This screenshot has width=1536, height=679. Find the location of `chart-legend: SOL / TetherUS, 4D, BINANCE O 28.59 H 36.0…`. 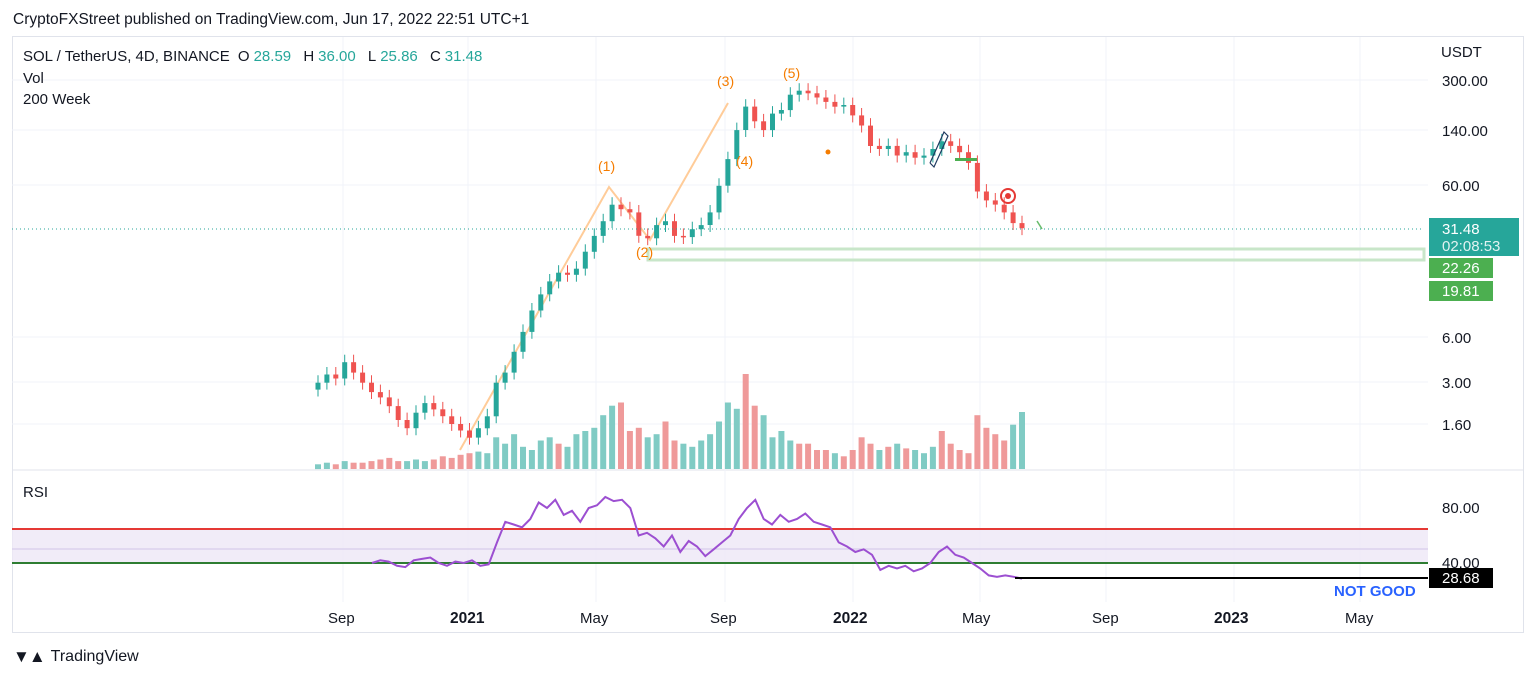

chart-legend: SOL / TetherUS, 4D, BINANCE O 28.59 H 36.0… is located at coordinates (256, 78).